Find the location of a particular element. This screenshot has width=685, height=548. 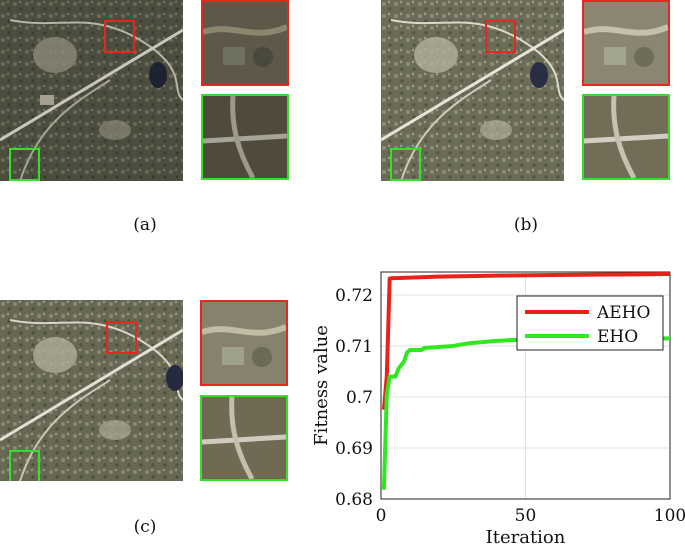

caption-c: (c) is located at coordinates (145, 527).